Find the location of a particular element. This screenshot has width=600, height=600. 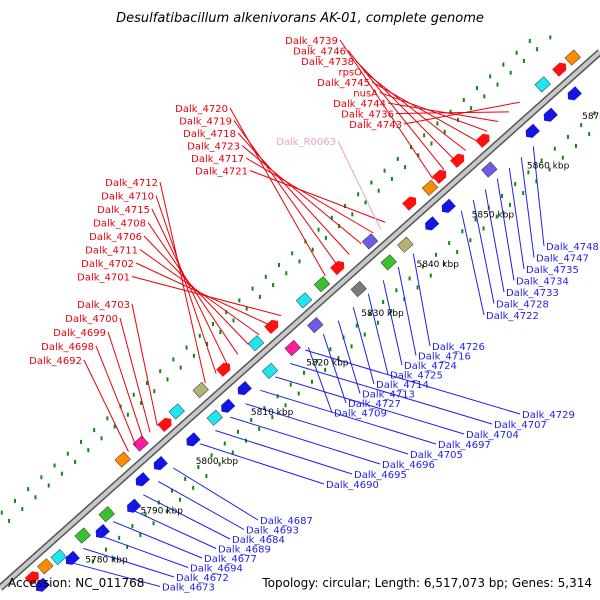

kbp-marker-5810-kbp: 5810 kbp is located at coordinates (272, 413).